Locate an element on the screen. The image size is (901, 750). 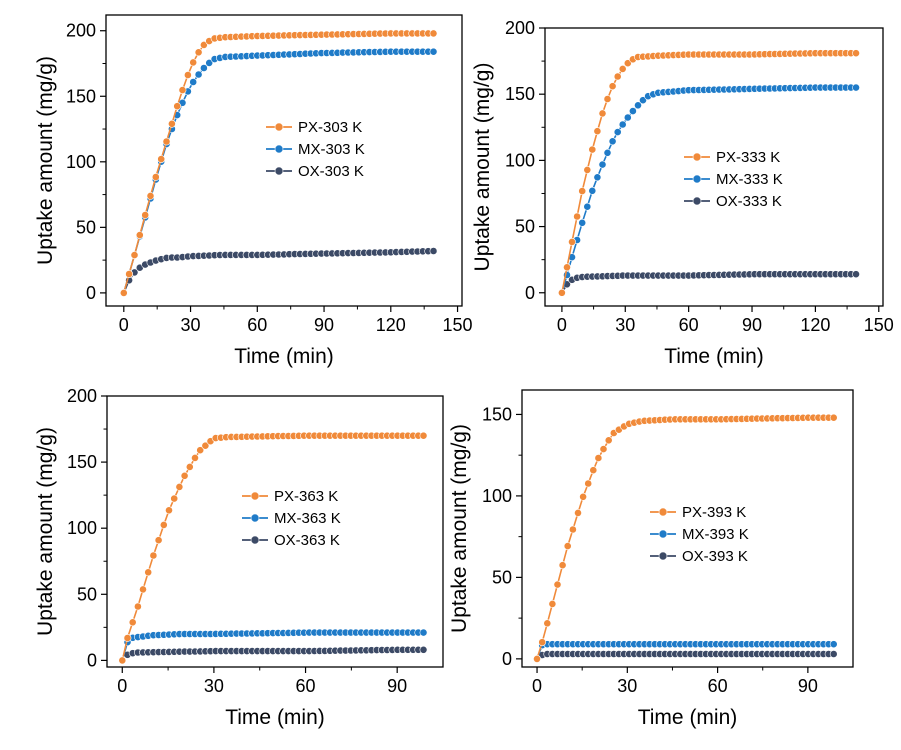
legend: PX-333 K MX-333 K OX-333 K is located at coordinates (733, 179).